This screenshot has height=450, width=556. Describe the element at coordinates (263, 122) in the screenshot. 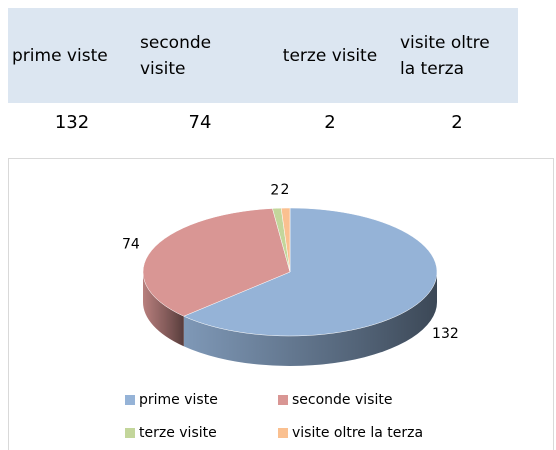

I see `value-row: 132 74 2 2` at that location.